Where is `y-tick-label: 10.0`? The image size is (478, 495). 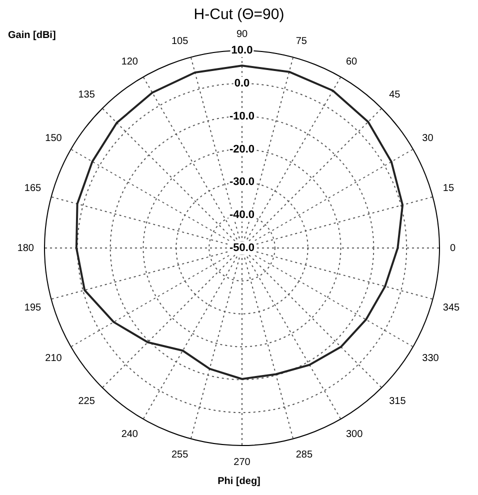 y-tick-label: 10.0 is located at coordinates (242, 50).